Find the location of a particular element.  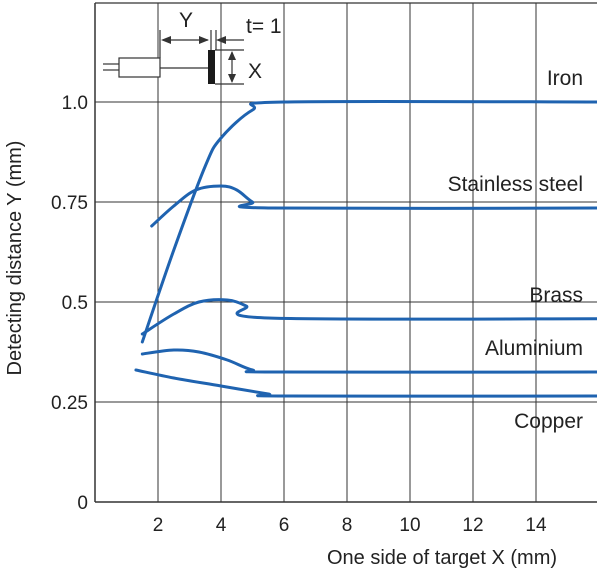

series-line-aluminium is located at coordinates (368, 361).